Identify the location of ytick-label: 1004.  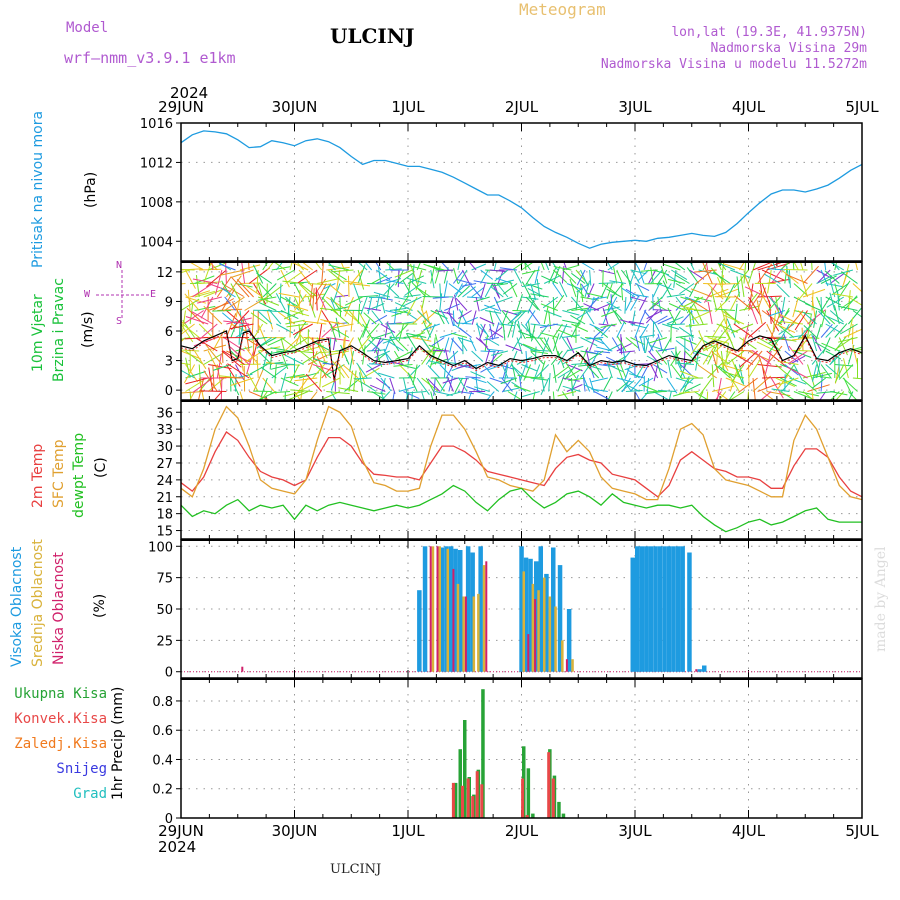
(156, 242).